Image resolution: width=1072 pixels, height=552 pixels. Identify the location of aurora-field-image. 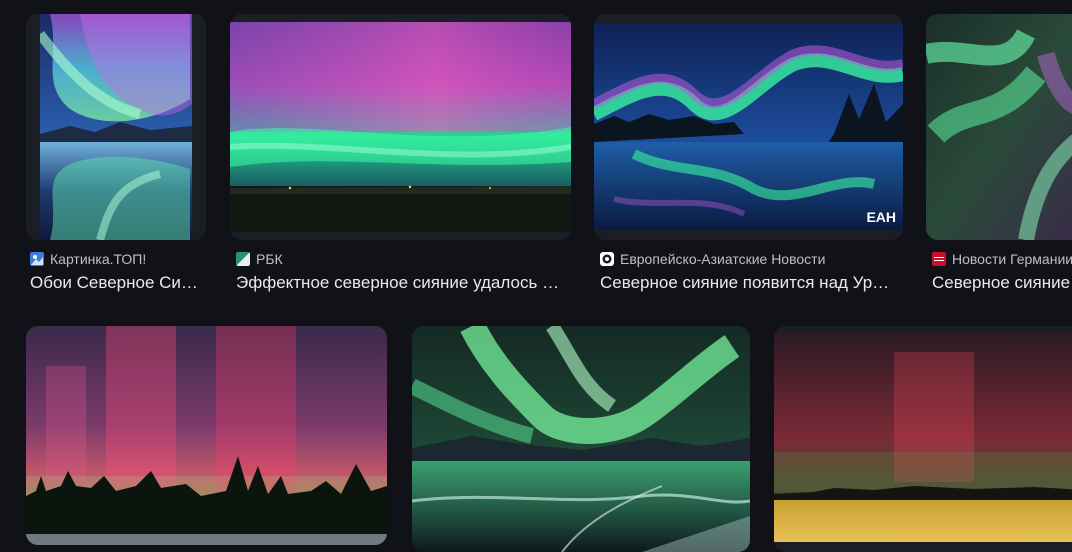
(400, 127).